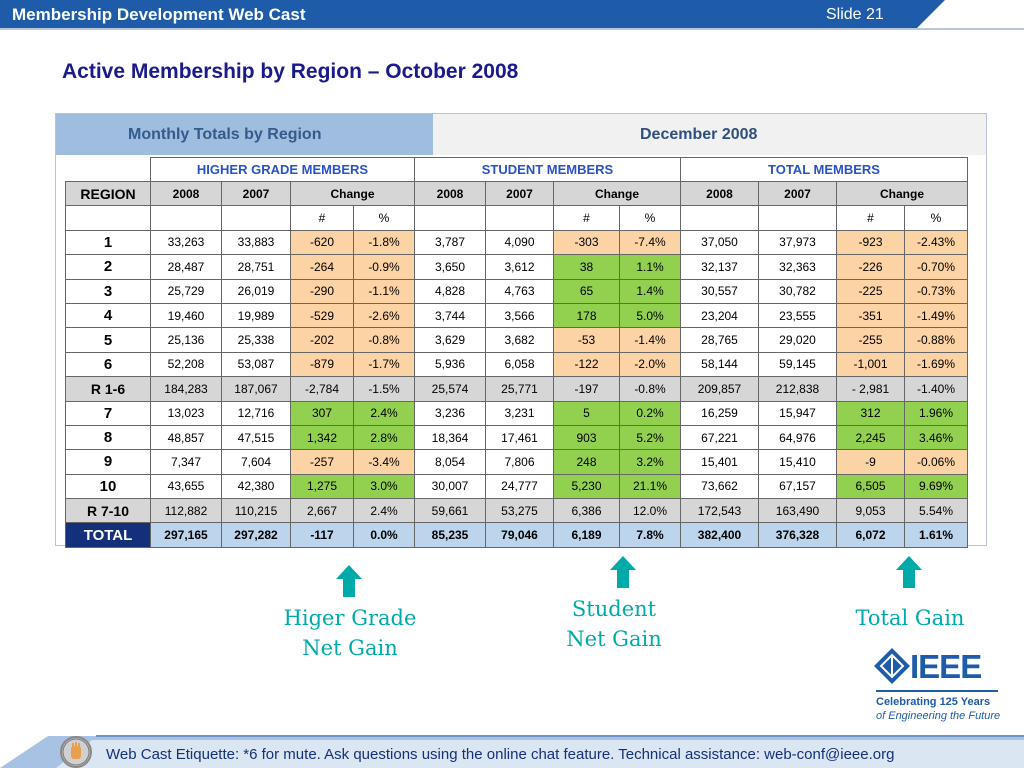 Image resolution: width=1024 pixels, height=768 pixels. I want to click on tot-cell: 382,400, so click(719, 535).